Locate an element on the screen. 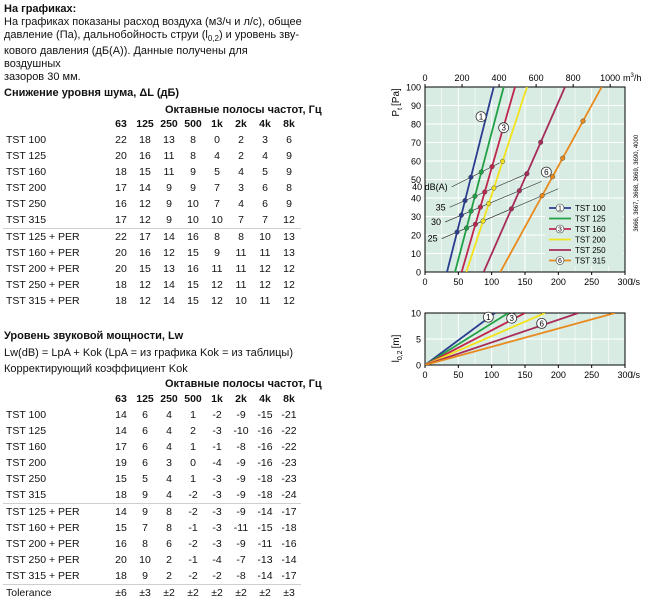 Image resolution: width=652 pixels, height=601 pixels. noise-cell: 7 is located at coordinates (265, 220).